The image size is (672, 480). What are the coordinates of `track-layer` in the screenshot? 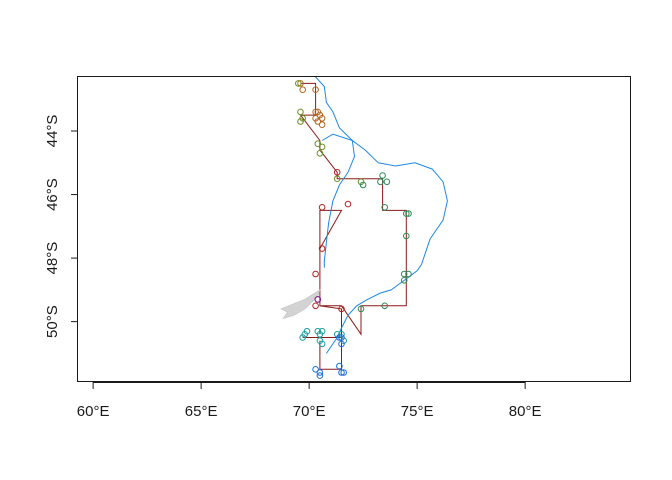 It's located at (353, 226).